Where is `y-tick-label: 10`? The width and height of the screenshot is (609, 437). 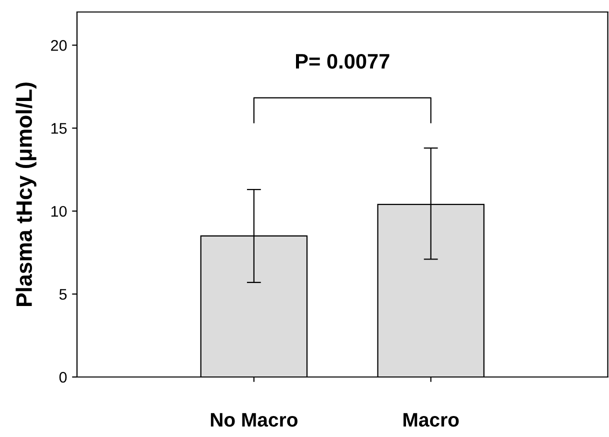
y-tick-label: 10 is located at coordinates (59, 211).